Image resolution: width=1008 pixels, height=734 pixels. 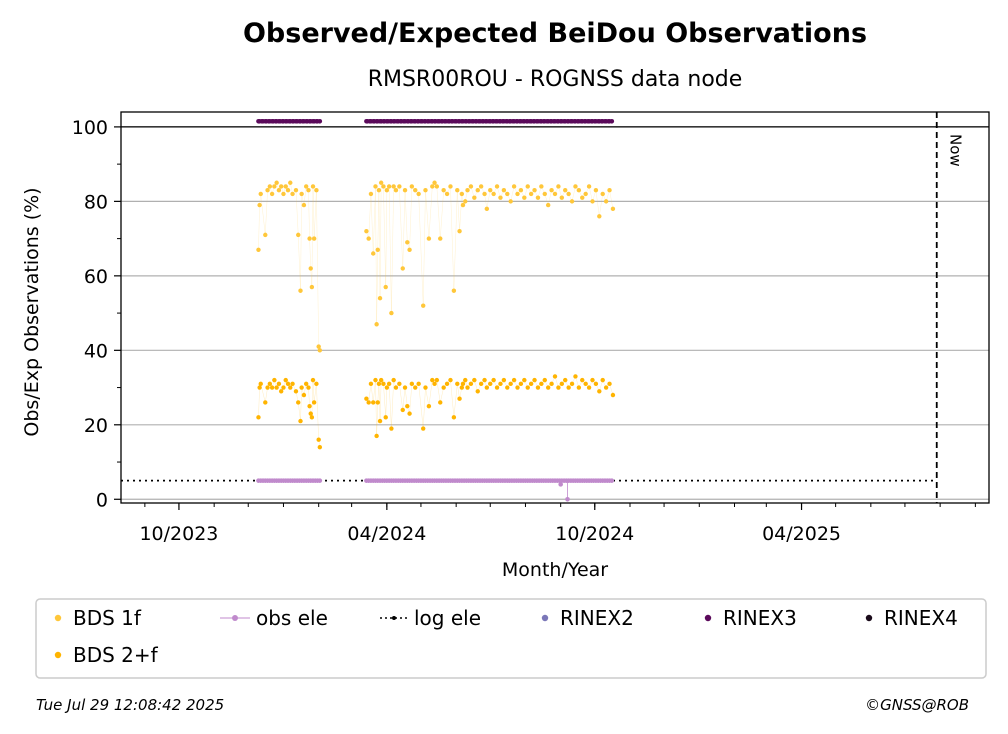 What do you see at coordinates (597, 618) in the screenshot?
I see `legend-label: RINEX2` at bounding box center [597, 618].